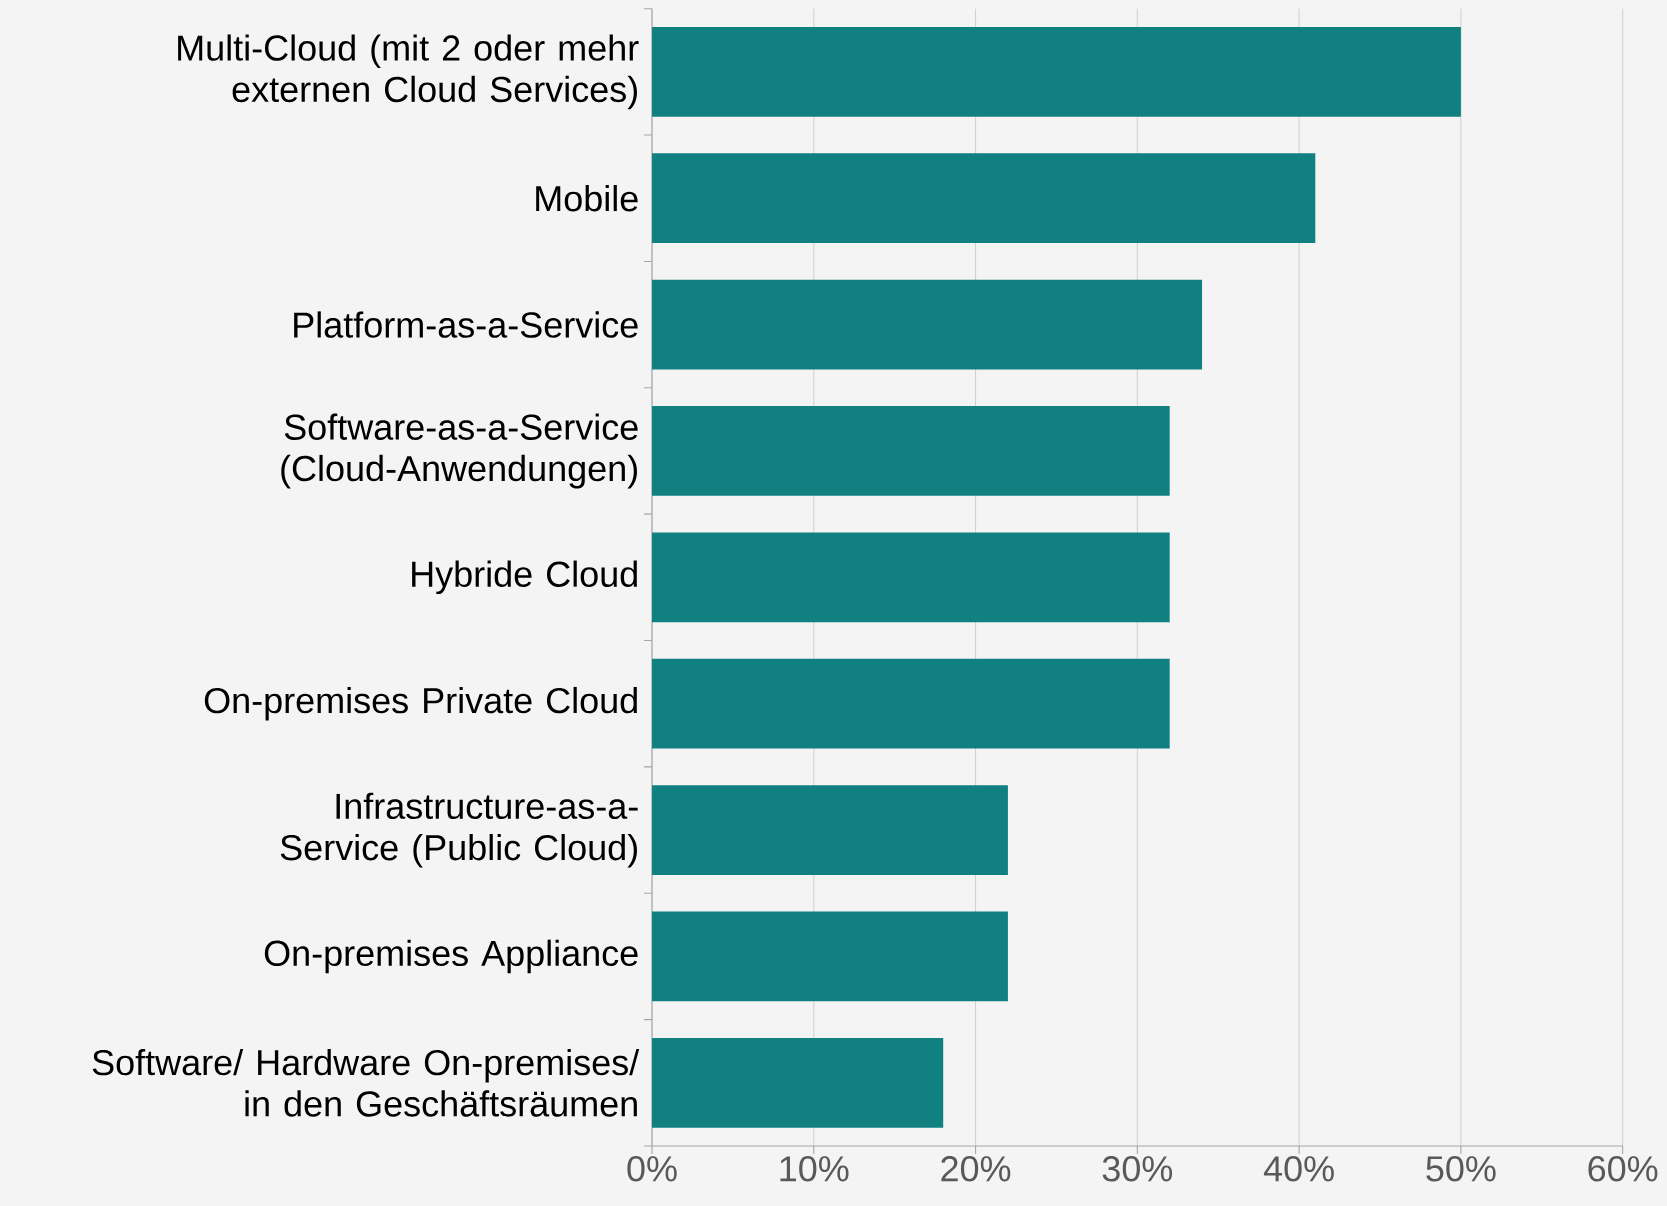 The height and width of the screenshot is (1206, 1667). Describe the element at coordinates (366, 1082) in the screenshot. I see `y-tick-label: Software/ Hardware On-premises/ in den Geschäftsräumen` at that location.